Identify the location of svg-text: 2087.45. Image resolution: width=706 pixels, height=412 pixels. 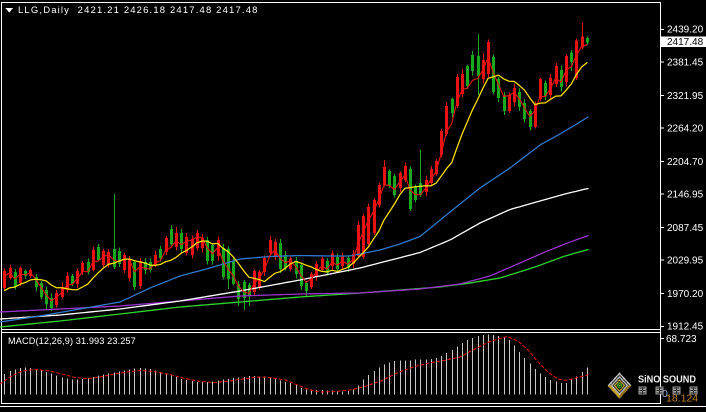
(685, 228).